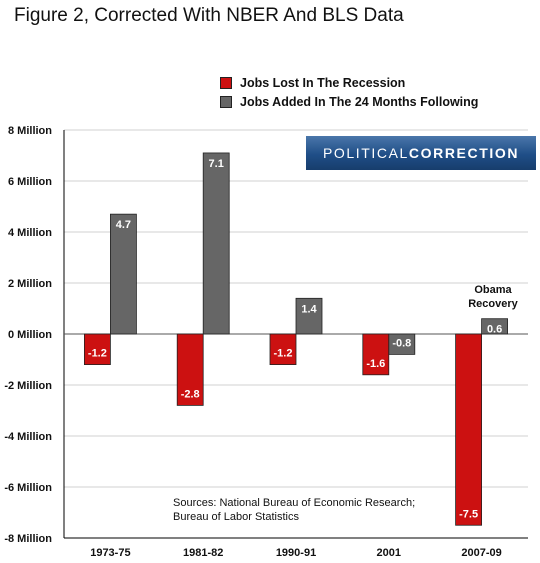  What do you see at coordinates (468, 514) in the screenshot?
I see `data-label: -7.5` at bounding box center [468, 514].